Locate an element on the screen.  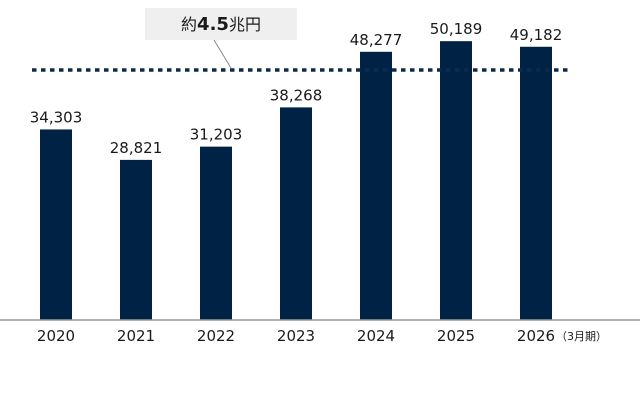
bar-2020 is located at coordinates (56, 224).